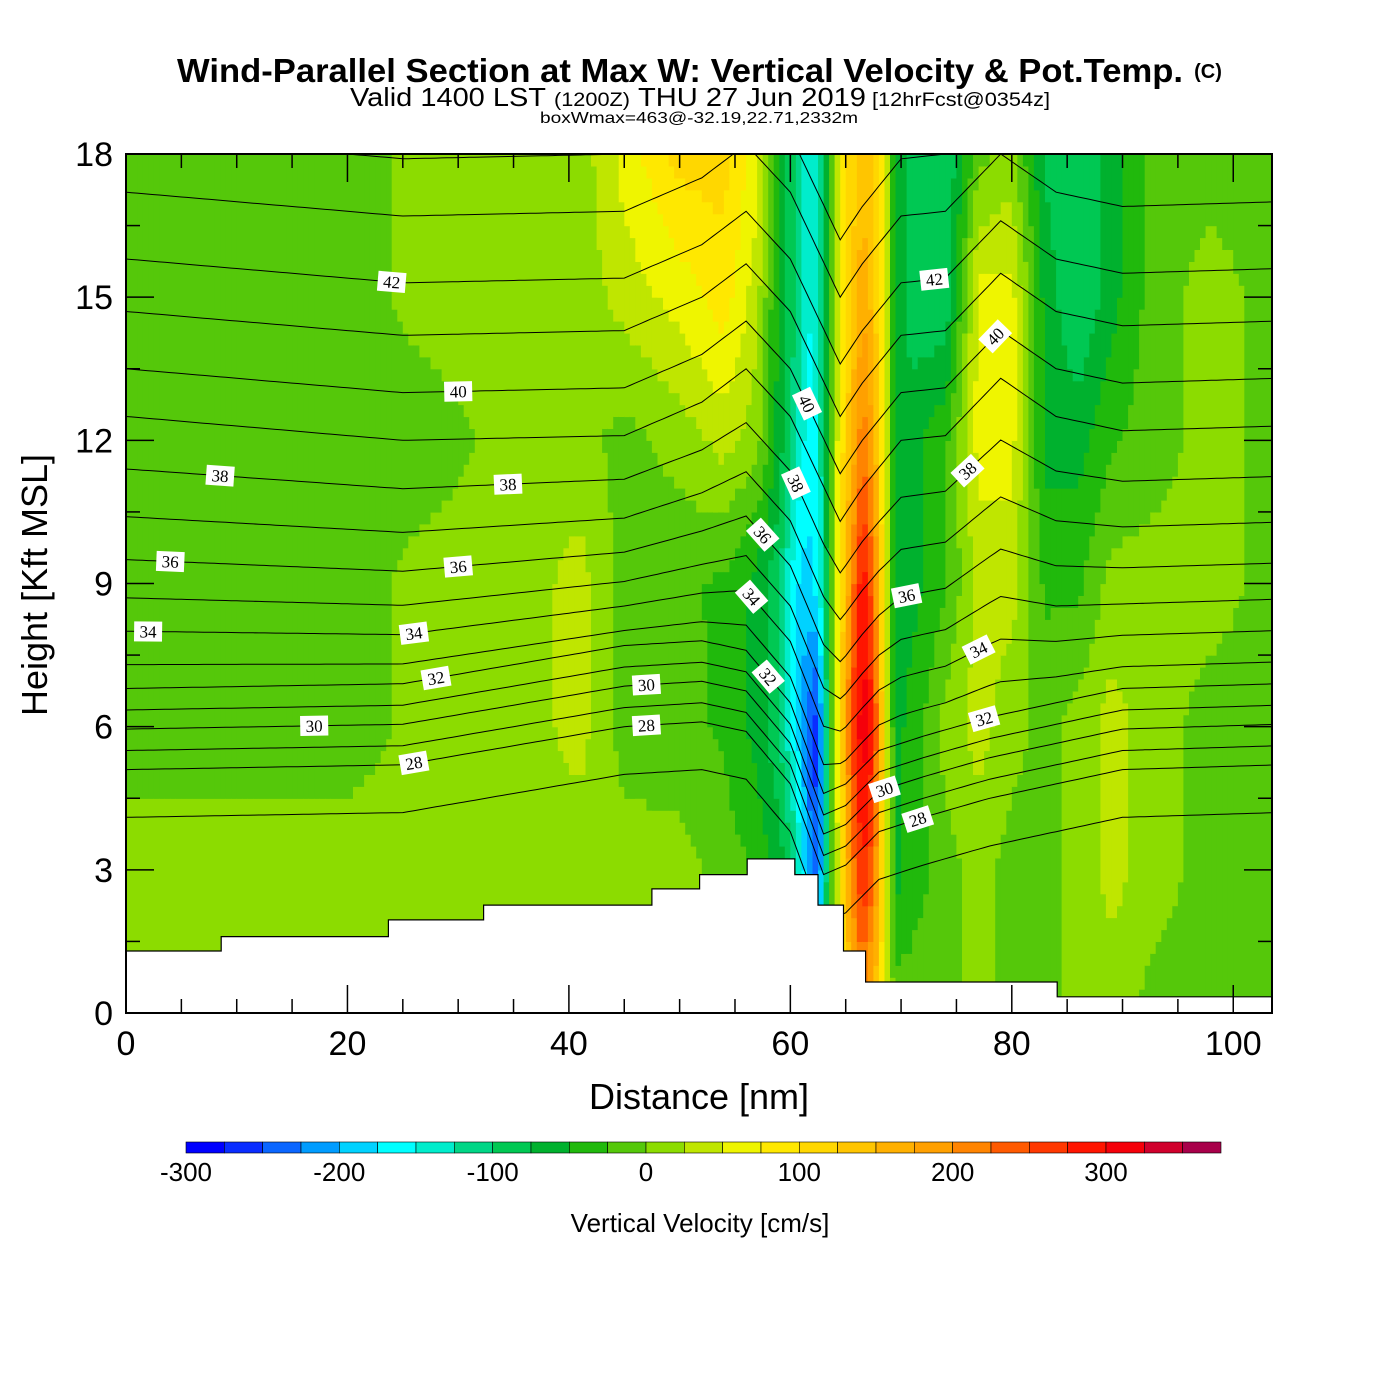 Image resolution: width=1400 pixels, height=1400 pixels. Describe the element at coordinates (699, 1096) in the screenshot. I see `x-axis-title: Distance [nm]` at that location.